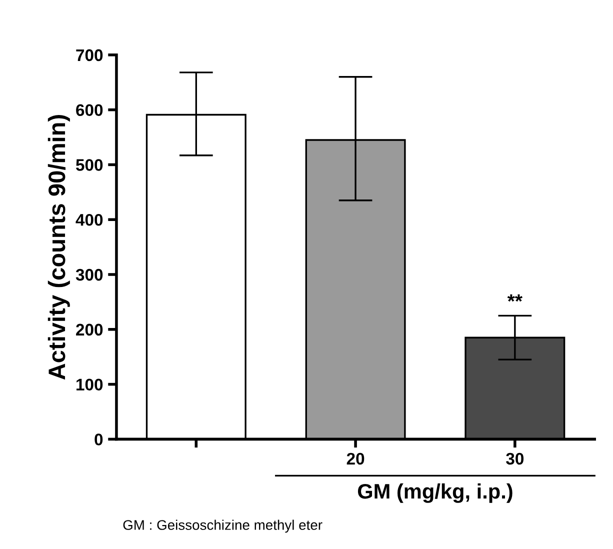  What do you see at coordinates (89, 384) in the screenshot?
I see `y-tick-label: 100` at bounding box center [89, 384].